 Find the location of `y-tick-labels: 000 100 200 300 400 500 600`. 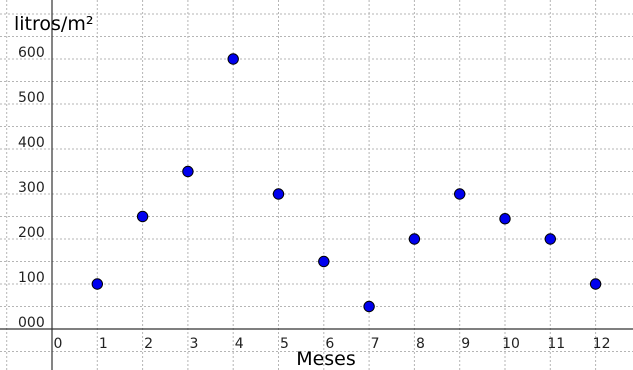

y-tick-labels: 000 100 200 300 400 500 600 is located at coordinates (31, 188).